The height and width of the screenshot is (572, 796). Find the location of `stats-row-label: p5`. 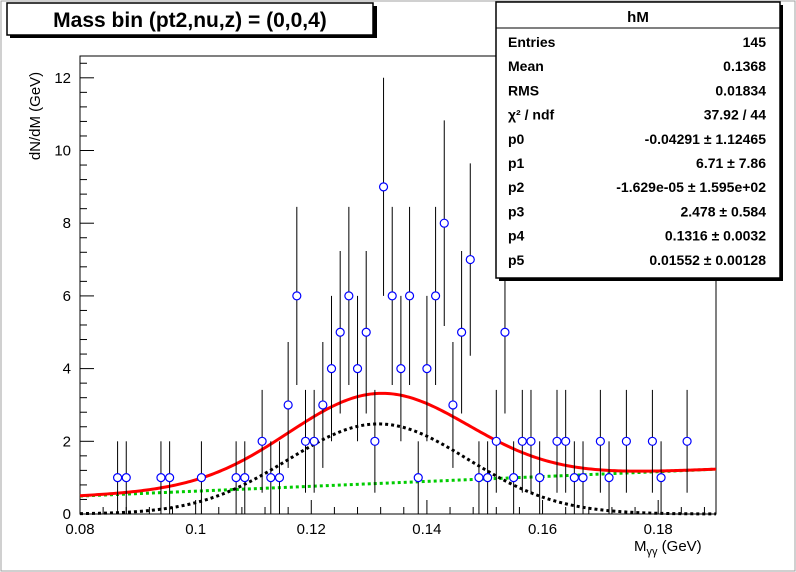

stats-row-label: p5 is located at coordinates (516, 260).